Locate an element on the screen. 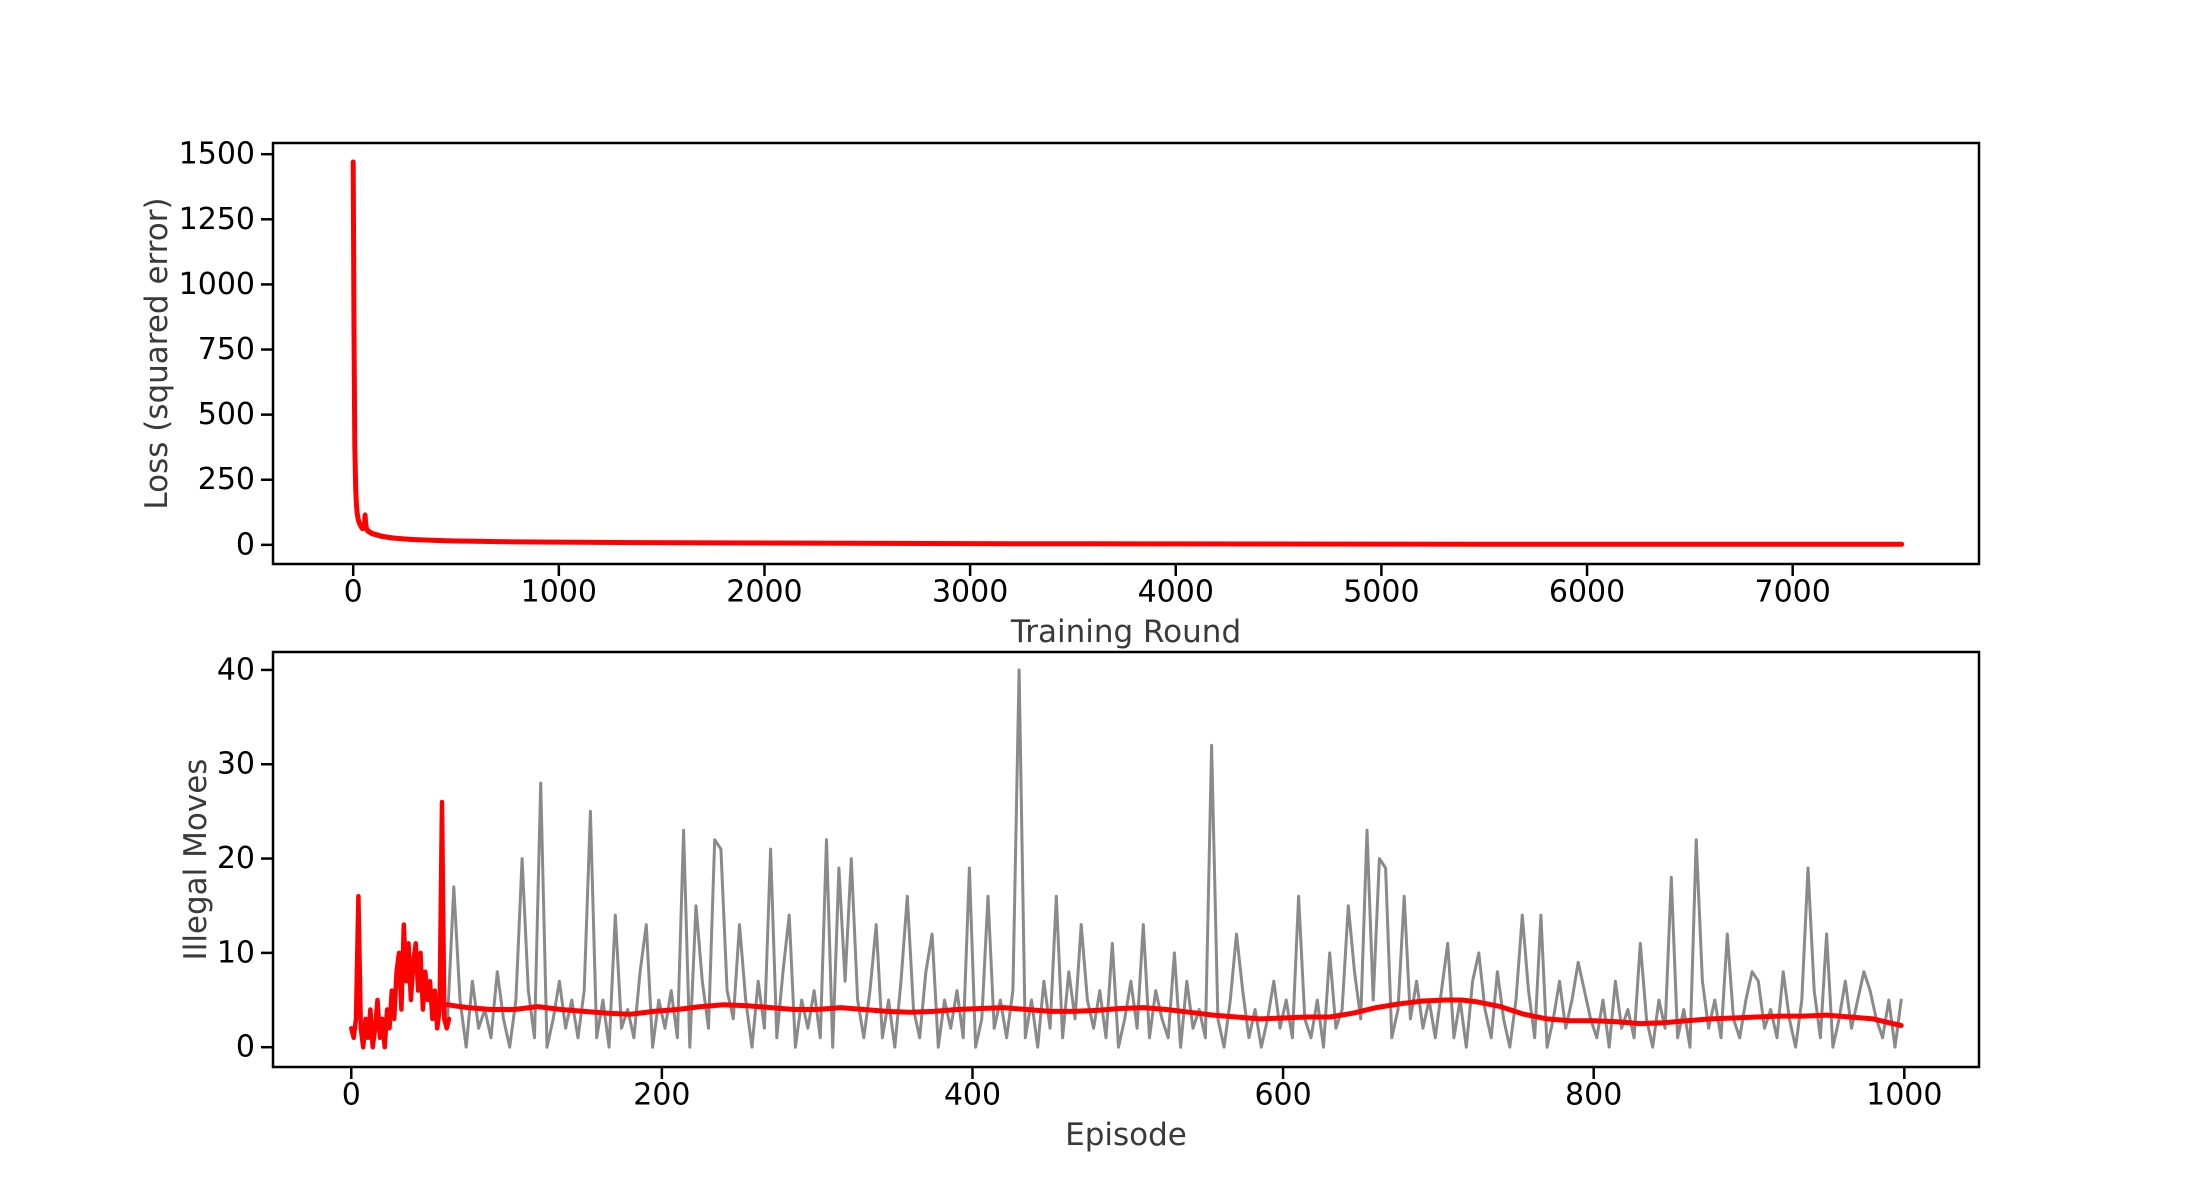 This screenshot has width=2200, height=1200. x-tick-label: 400 is located at coordinates (972, 1095).